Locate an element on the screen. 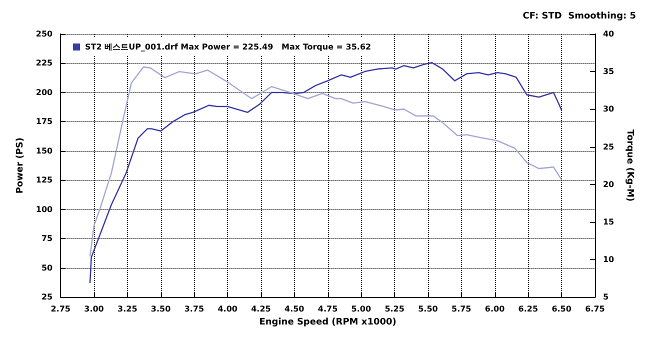 Image resolution: width=650 pixels, height=340 pixels. y-tick-label: 175 is located at coordinates (45, 121).